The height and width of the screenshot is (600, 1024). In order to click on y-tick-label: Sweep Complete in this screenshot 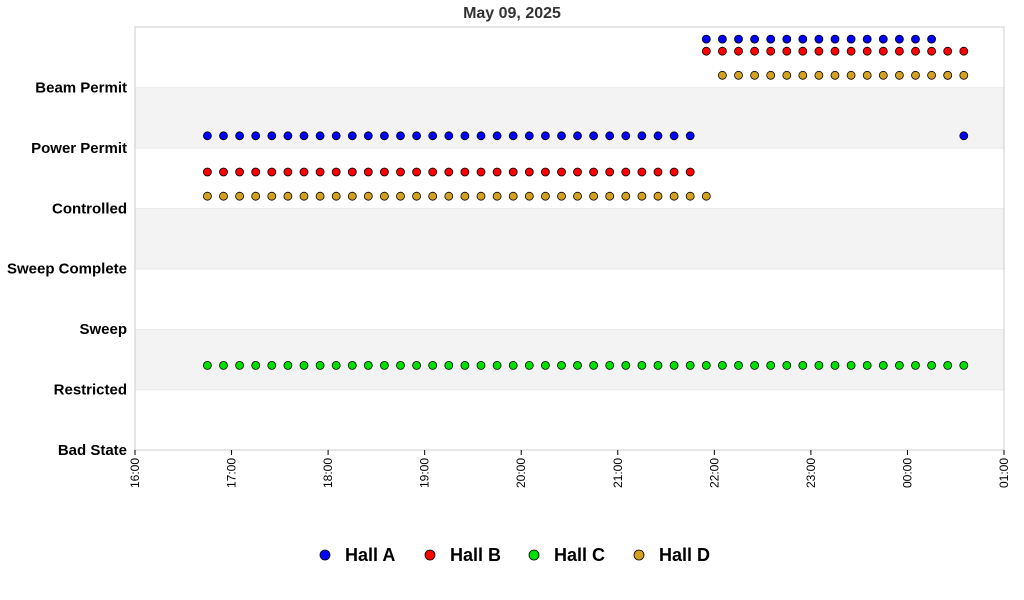, I will do `click(67, 269)`.